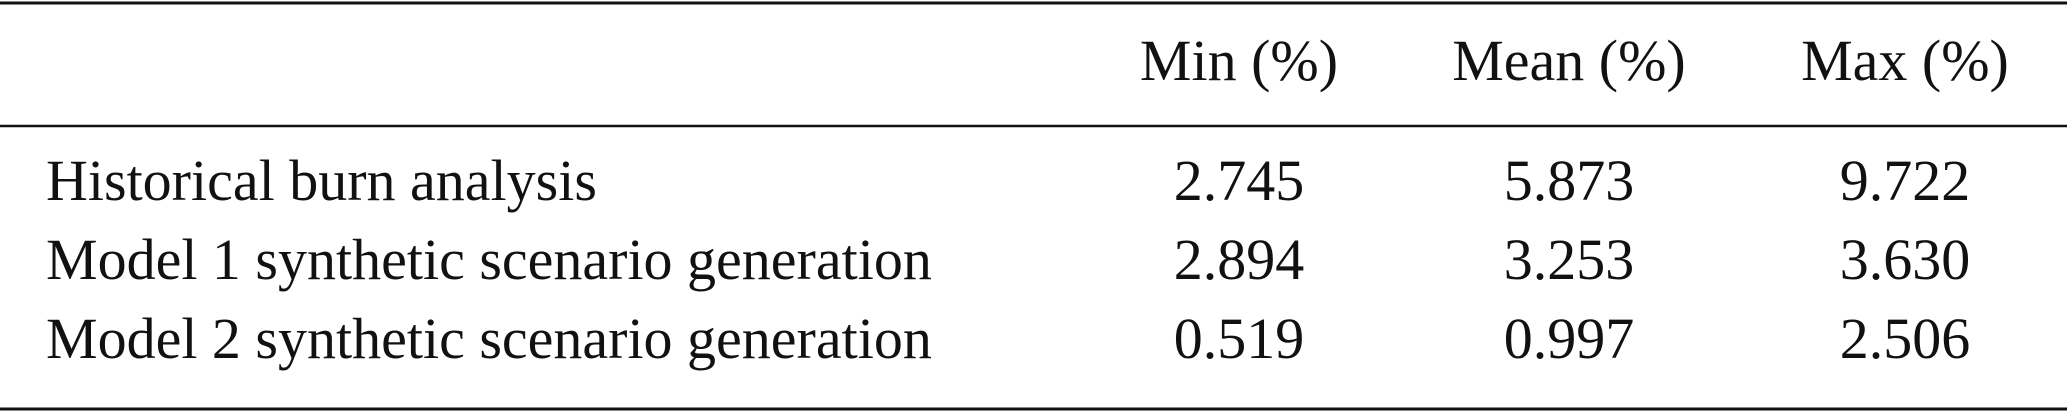 The width and height of the screenshot is (2067, 412). I want to click on cell: 0.519, so click(1239, 338).